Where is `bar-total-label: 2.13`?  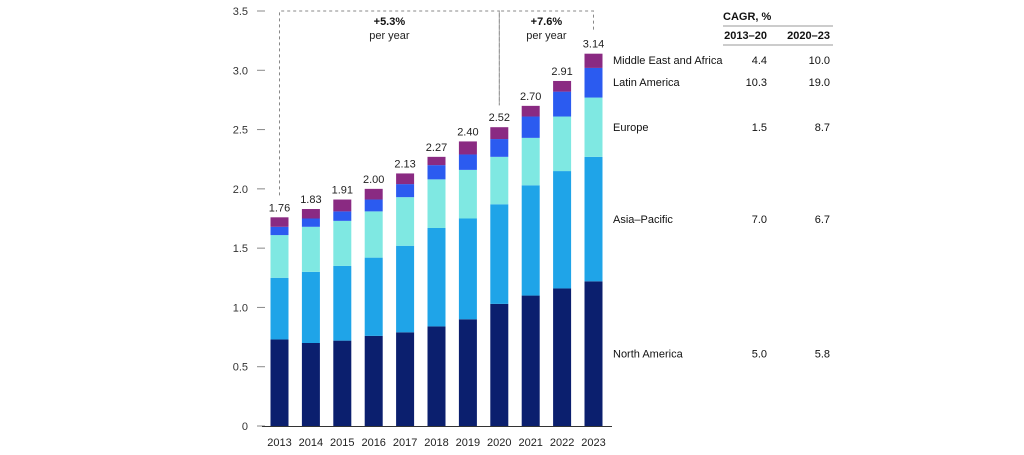 bar-total-label: 2.13 is located at coordinates (404, 164).